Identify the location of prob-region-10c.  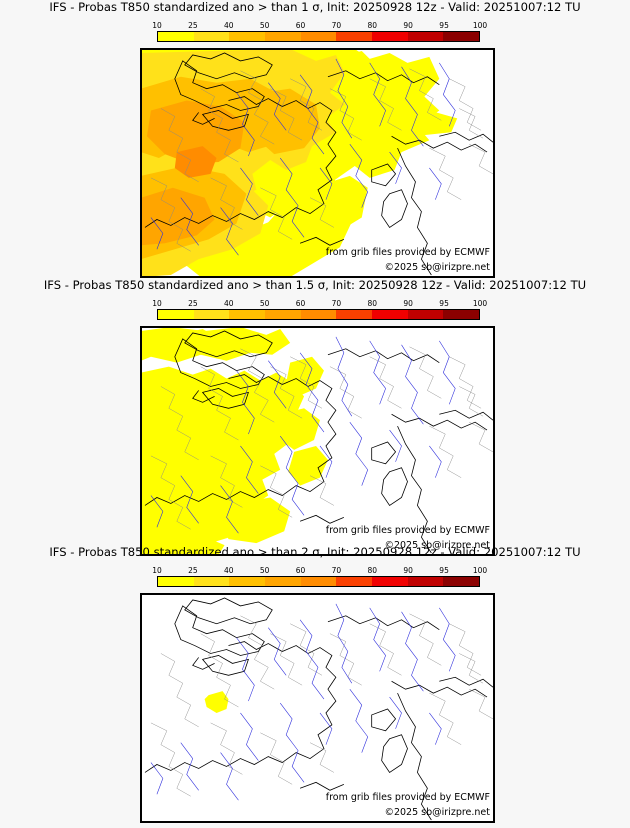
(305, 376).